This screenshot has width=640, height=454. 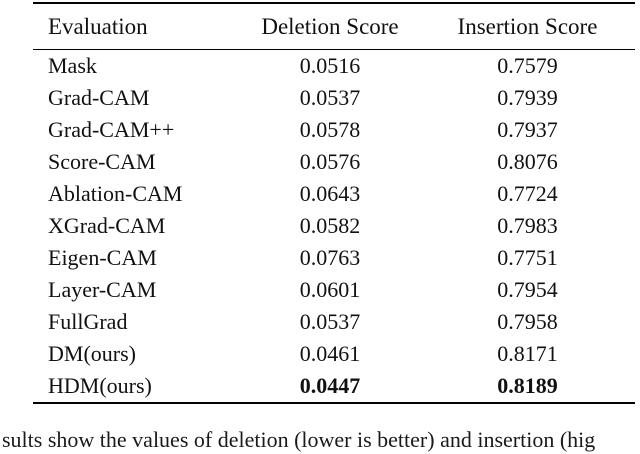 I want to click on method-name: Layer-CAM, so click(x=102, y=289).